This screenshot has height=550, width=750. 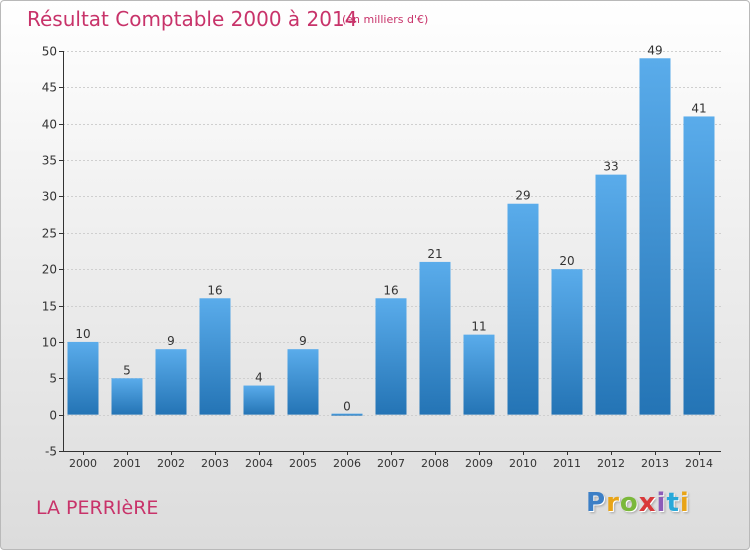 What do you see at coordinates (390, 290) in the screenshot?
I see `value-label-2007: 16` at bounding box center [390, 290].